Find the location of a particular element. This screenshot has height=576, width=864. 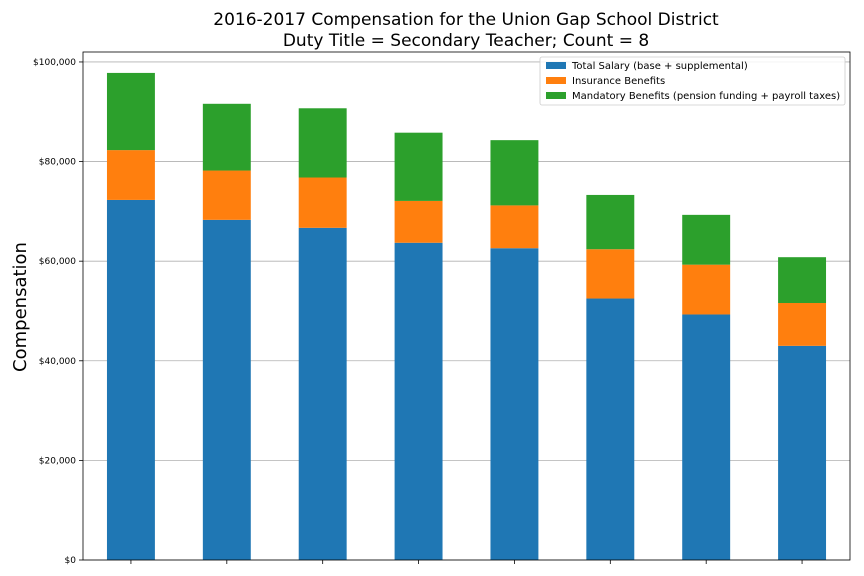

legend-label: Insurance Benefits is located at coordinates (618, 81).